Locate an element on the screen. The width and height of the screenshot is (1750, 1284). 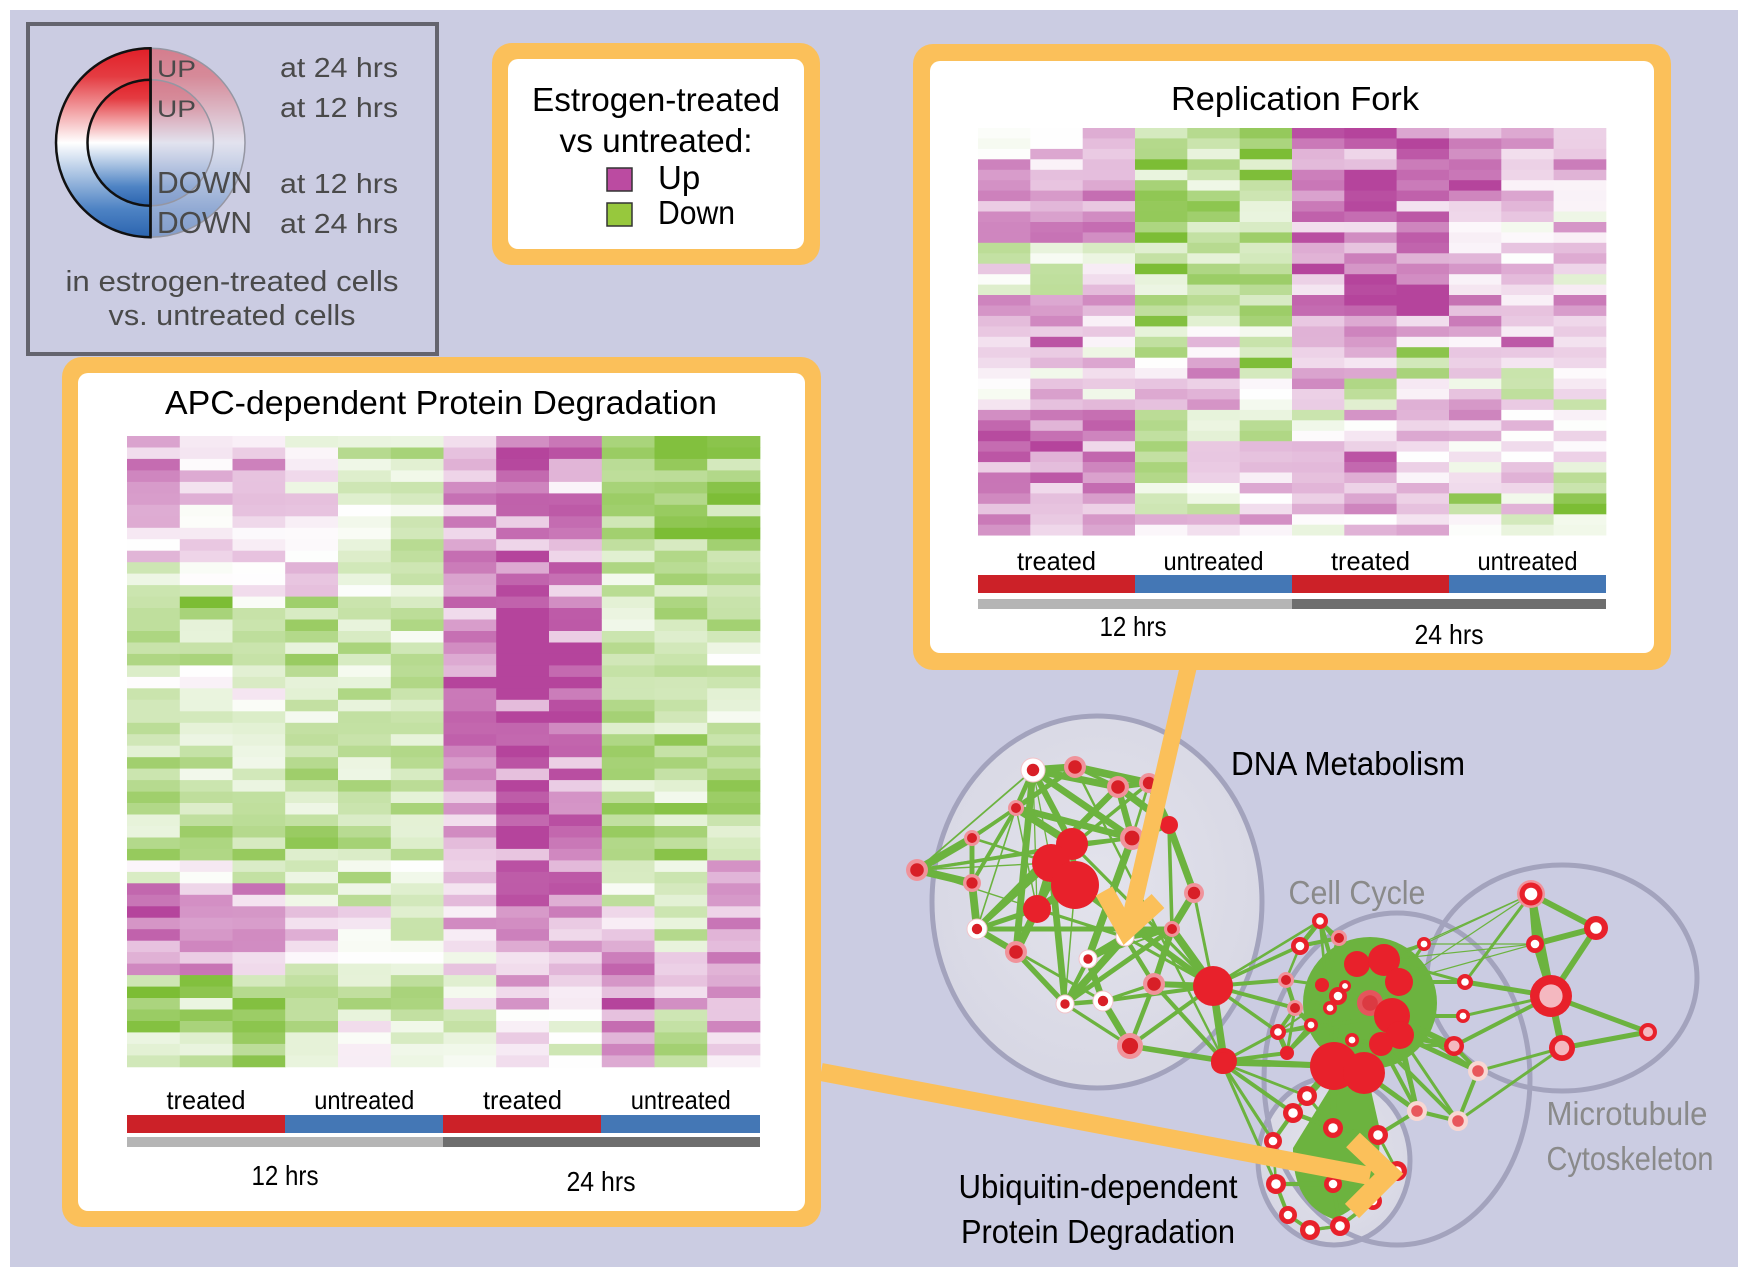
svg-text: Up is located at coordinates (679, 177).